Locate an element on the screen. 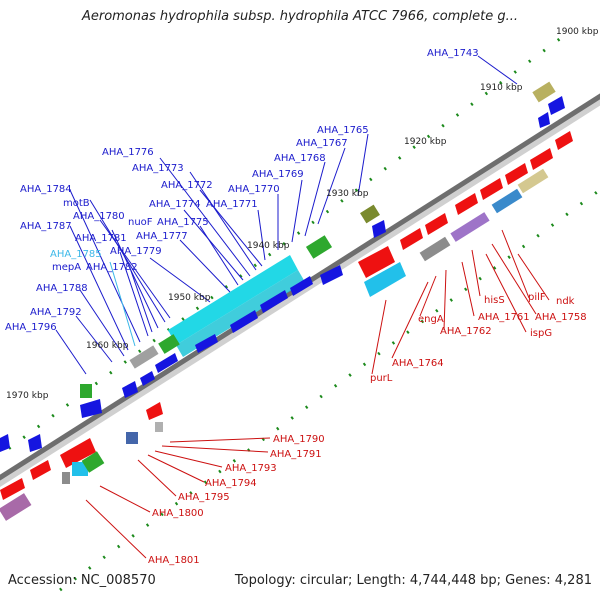 Image resolution: width=600 pixels, height=600 pixels. tick-label: 1950 kbp is located at coordinates (189, 298).